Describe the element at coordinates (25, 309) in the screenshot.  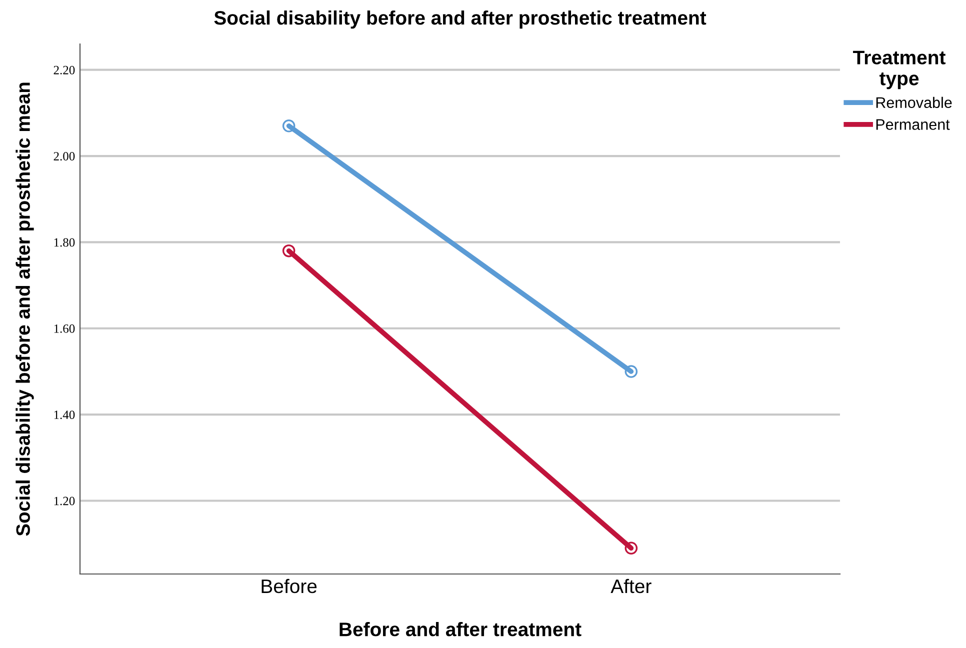
I see `y-axis-title: Social disability before and after prosthetic mean` at that location.